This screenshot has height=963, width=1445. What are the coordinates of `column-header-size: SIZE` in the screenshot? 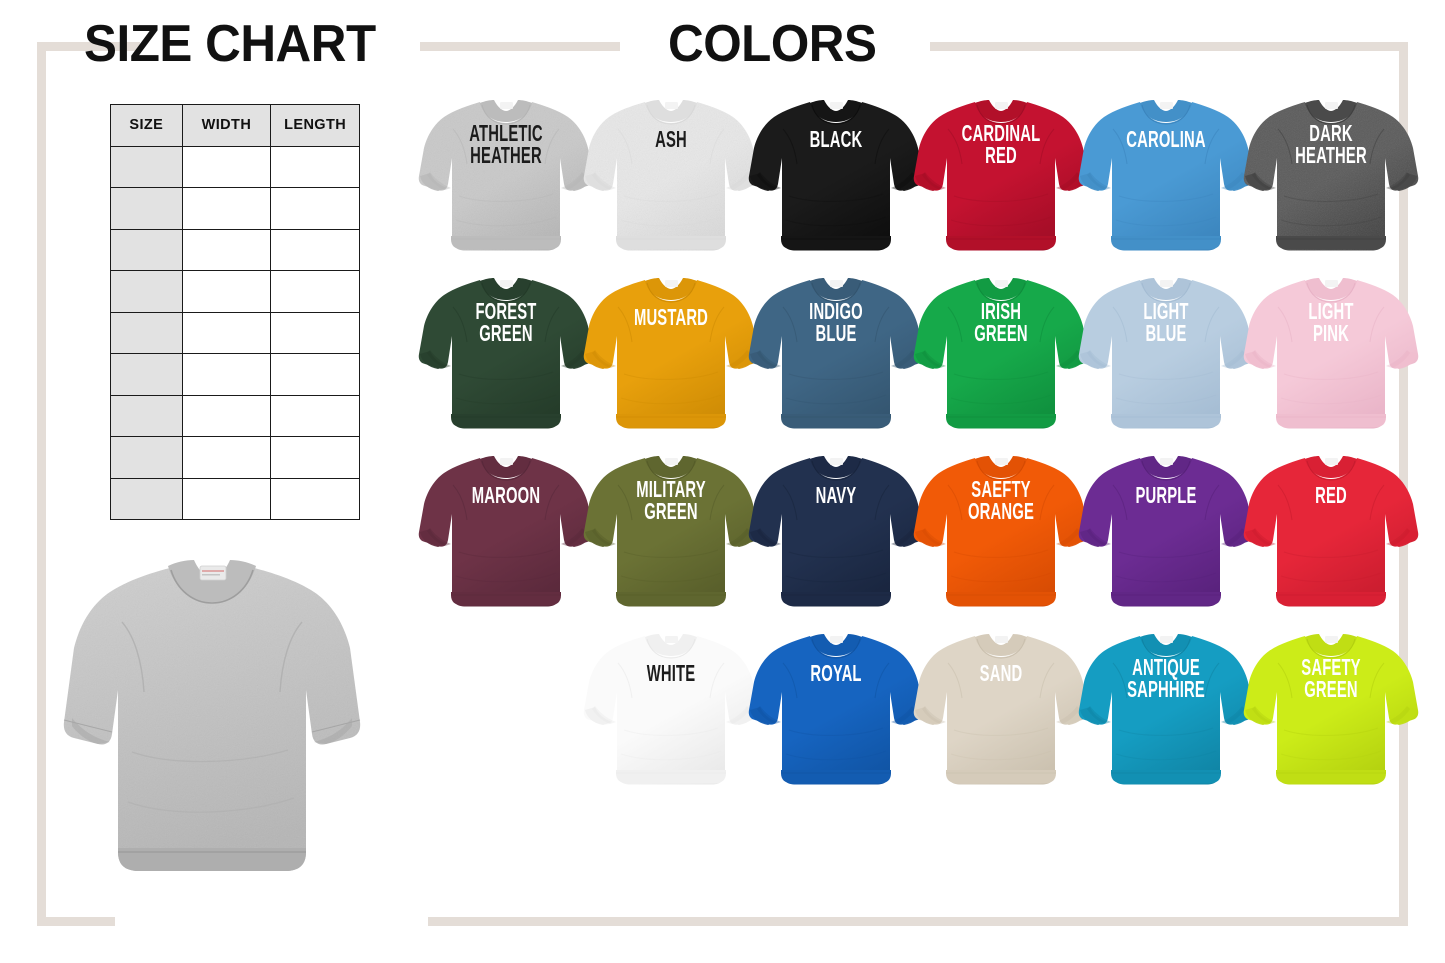 It's located at (146, 125).